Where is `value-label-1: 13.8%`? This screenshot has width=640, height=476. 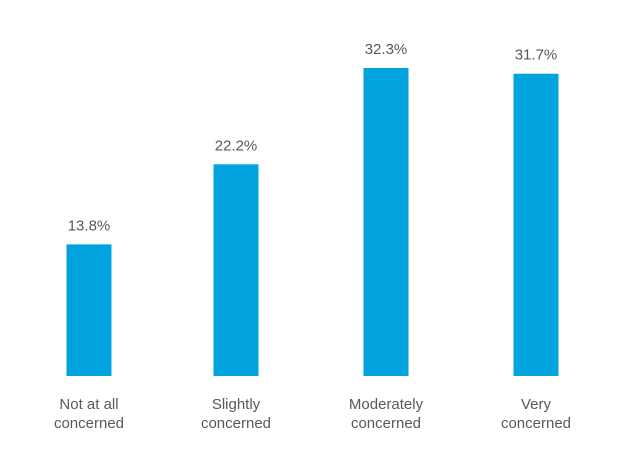
value-label-1: 13.8% is located at coordinates (89, 225).